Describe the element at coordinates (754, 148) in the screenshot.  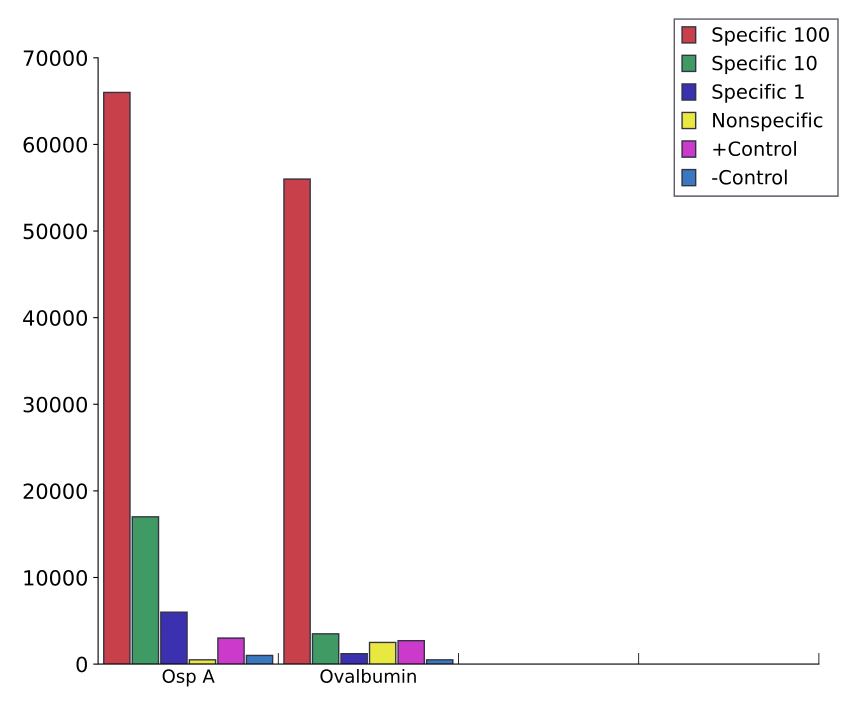
I see `legend-label: +Control` at that location.